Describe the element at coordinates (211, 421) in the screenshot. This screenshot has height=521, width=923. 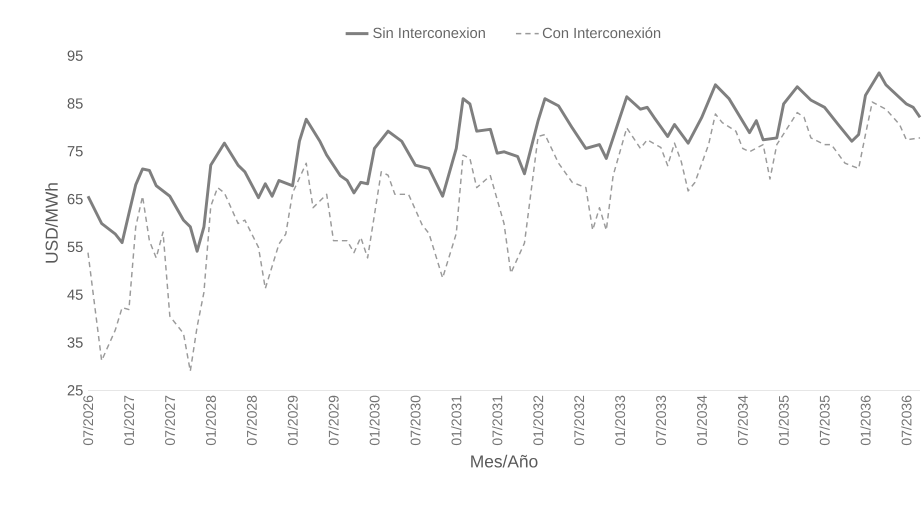
I see `x-tick-label: 01/2028` at that location.